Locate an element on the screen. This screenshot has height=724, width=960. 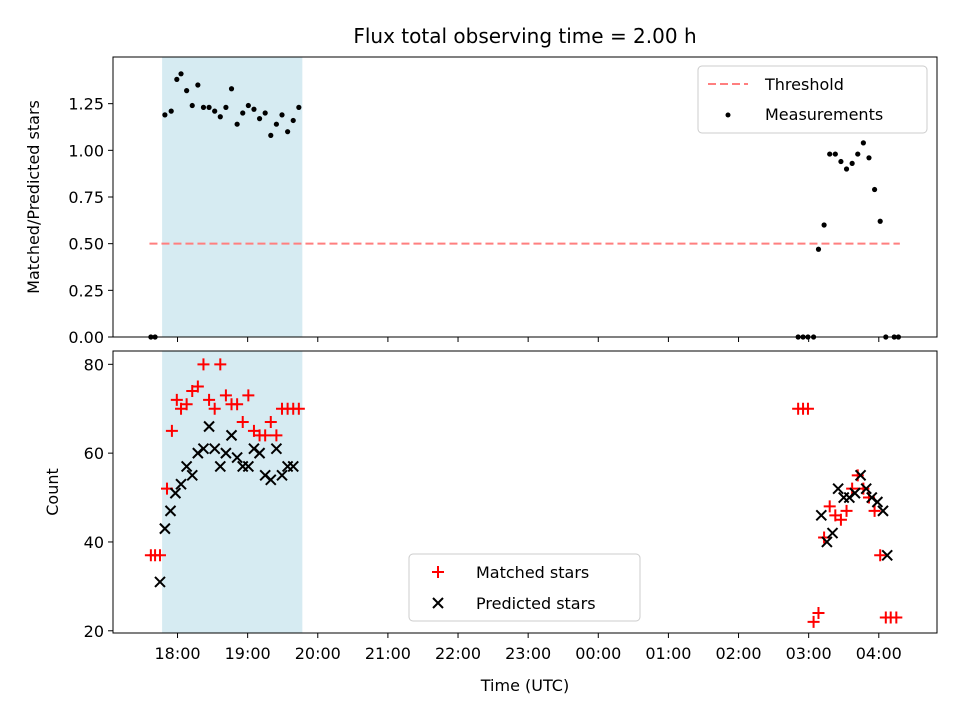
top-y-tick-label: 0.75 is located at coordinates (86, 197).